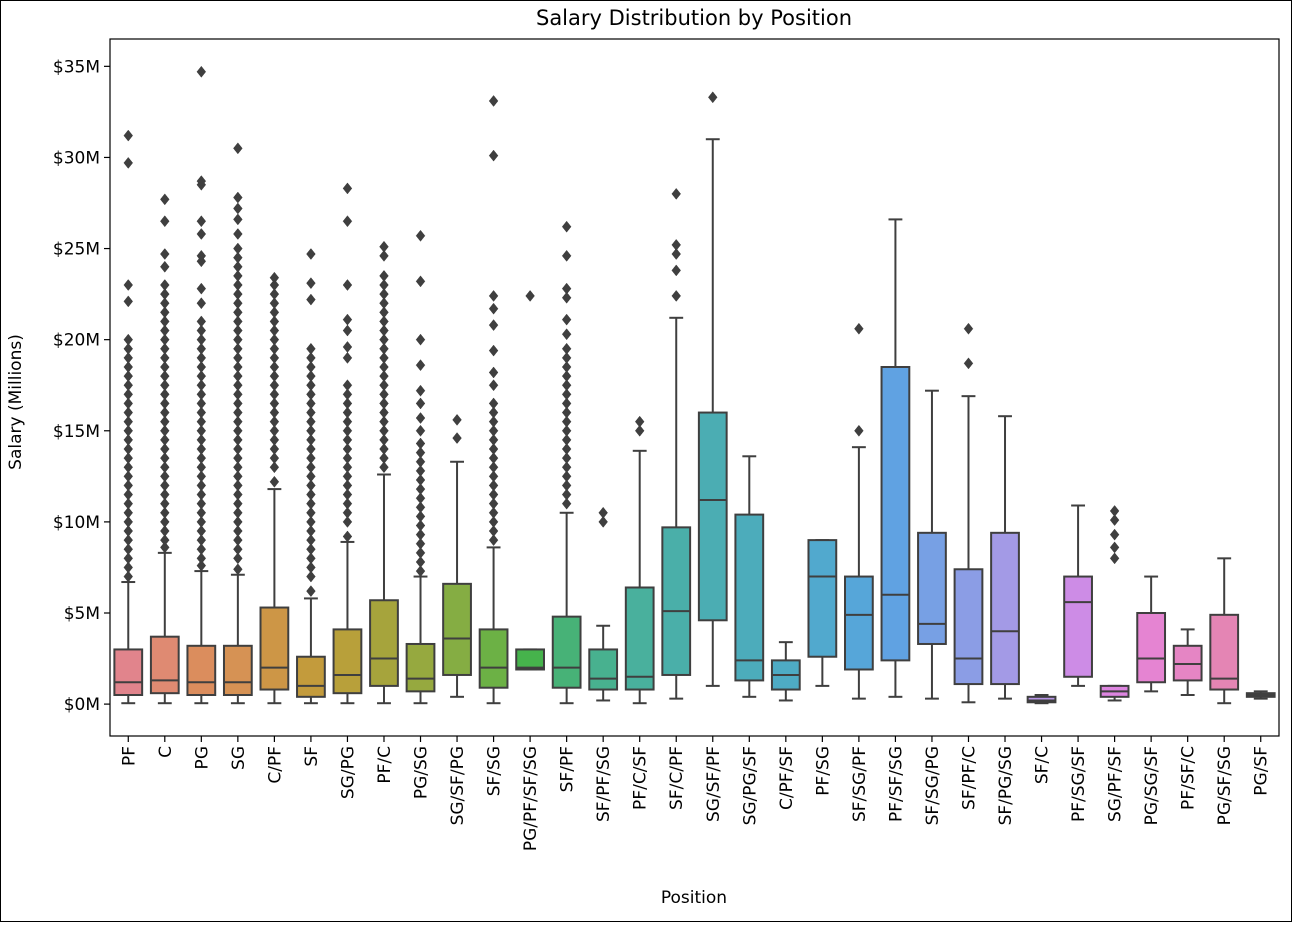 The image size is (1294, 928). Describe the element at coordinates (1041, 699) in the screenshot. I see `box-group-sf-c` at that location.